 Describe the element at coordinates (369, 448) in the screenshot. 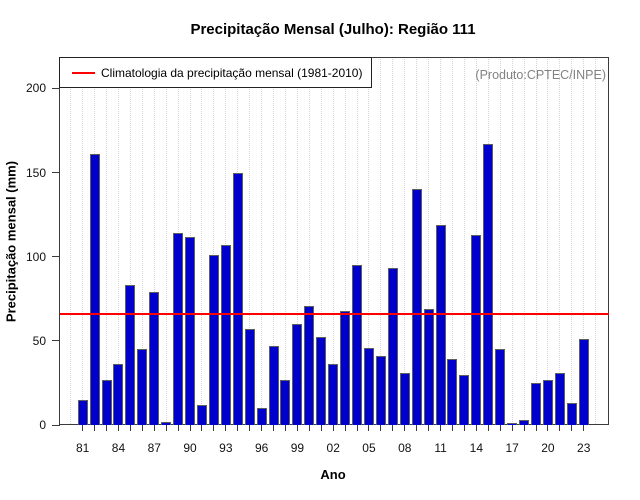

I see `x-tick-label: 05` at that location.